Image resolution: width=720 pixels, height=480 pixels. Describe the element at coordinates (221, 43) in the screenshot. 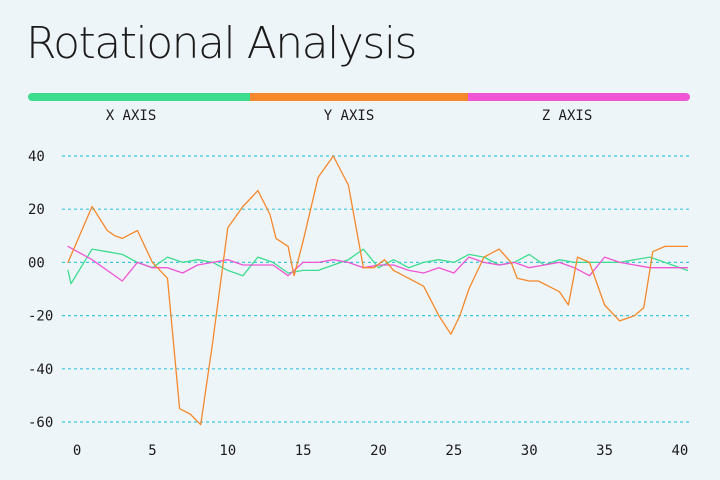

I see `chart-title: Rotational Analysis` at that location.